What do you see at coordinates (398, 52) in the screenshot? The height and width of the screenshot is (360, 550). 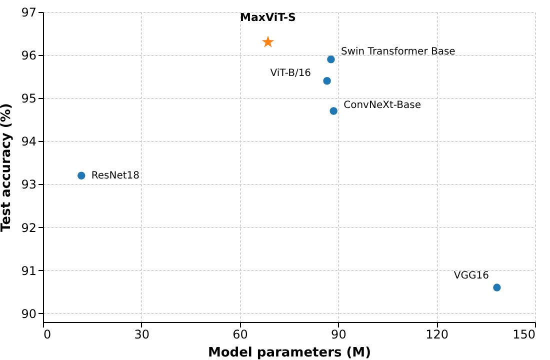 I see `annotation: Swin Transformer Base` at bounding box center [398, 52].